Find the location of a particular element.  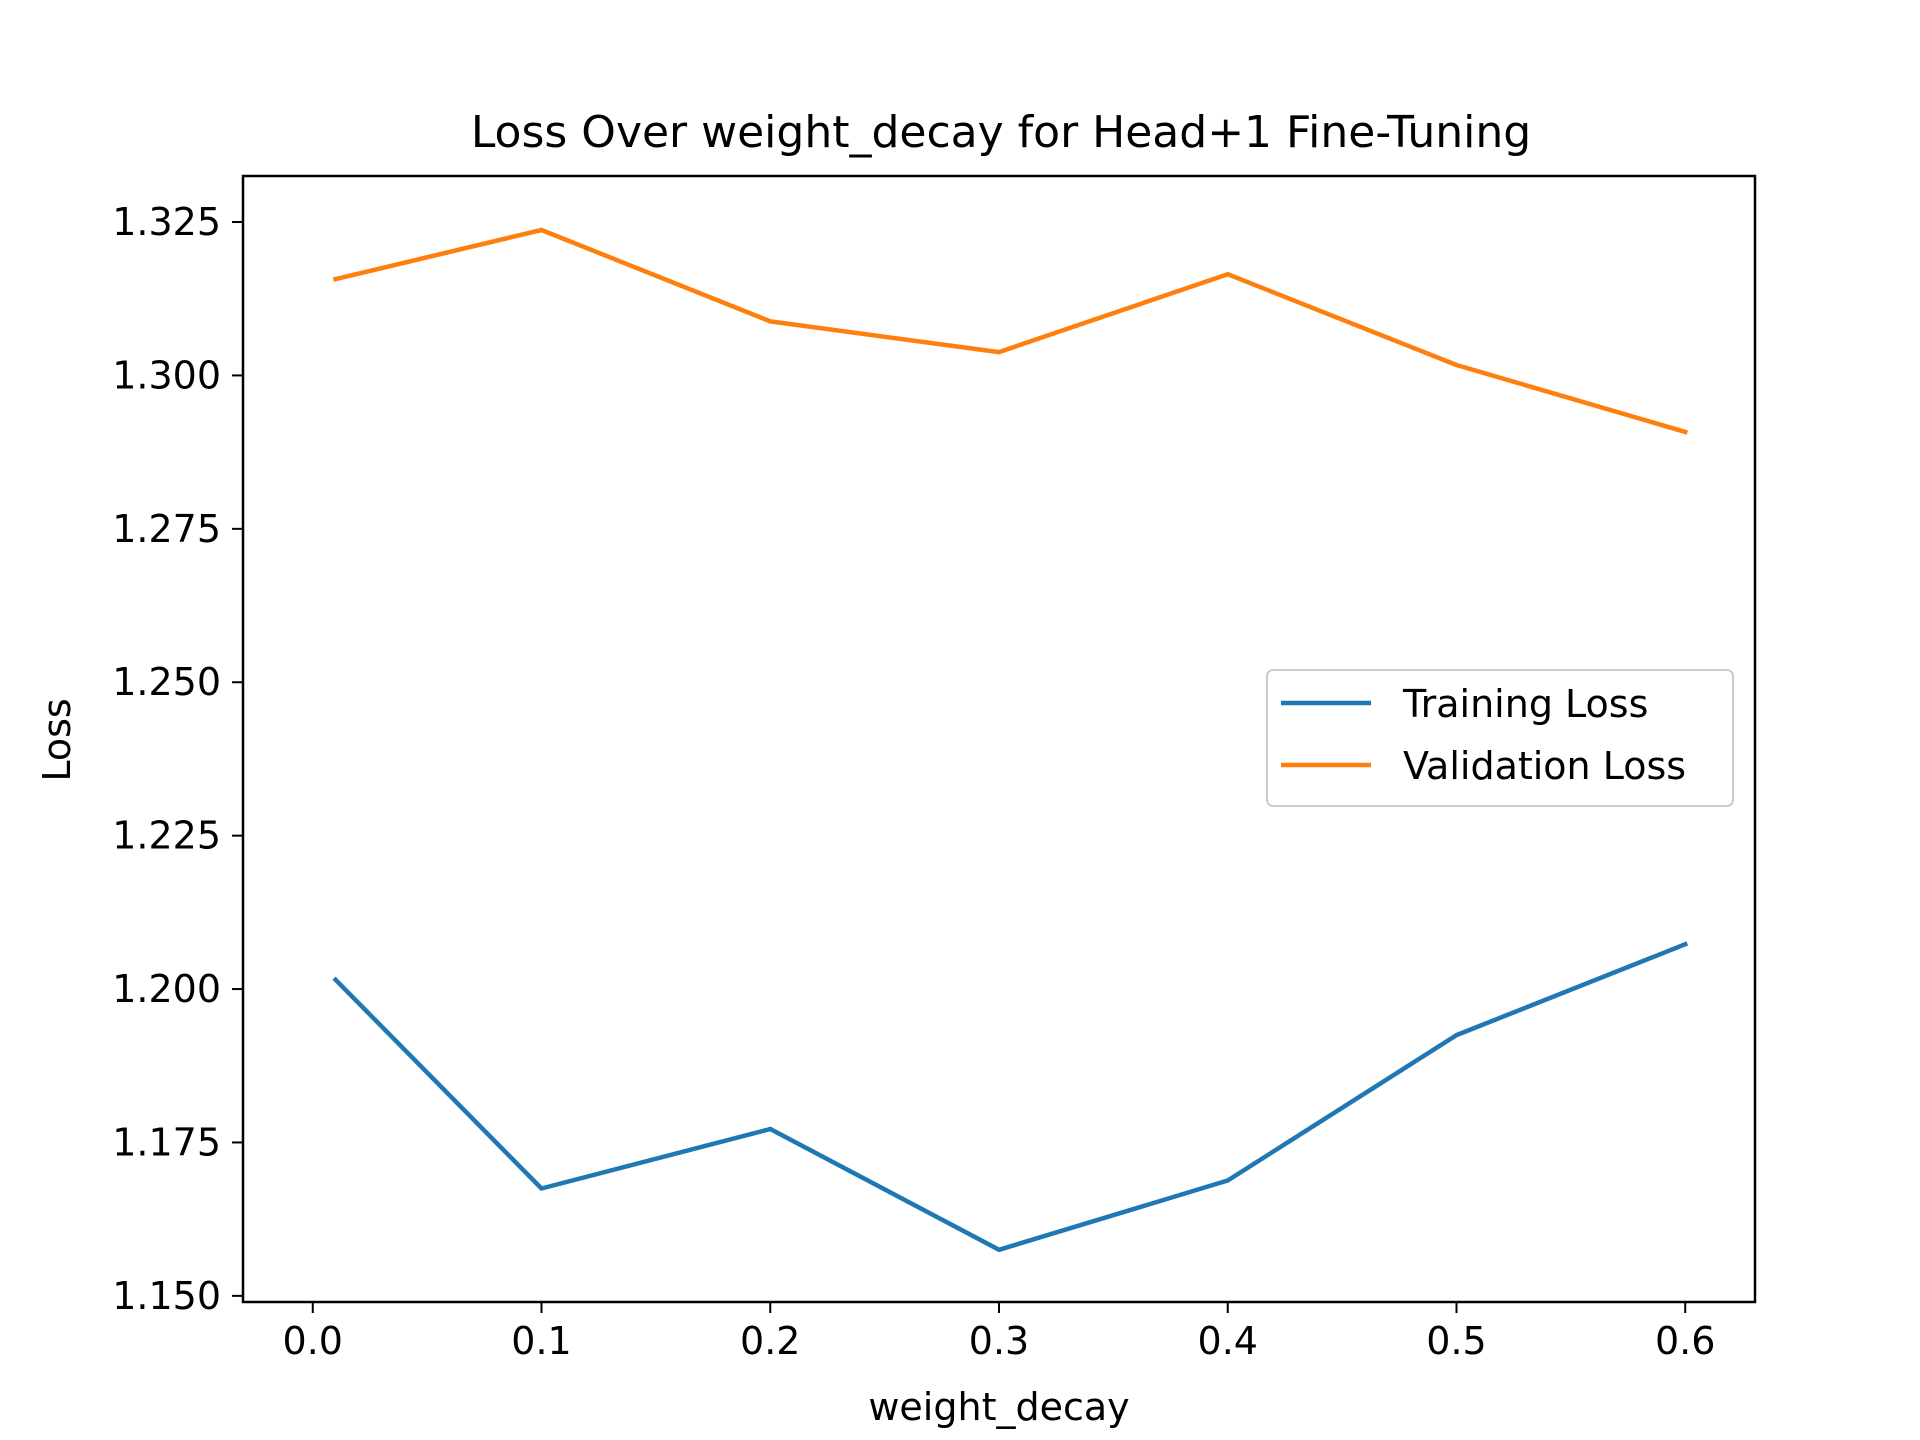

x-tick-label: 0.5 is located at coordinates (1456, 1341).